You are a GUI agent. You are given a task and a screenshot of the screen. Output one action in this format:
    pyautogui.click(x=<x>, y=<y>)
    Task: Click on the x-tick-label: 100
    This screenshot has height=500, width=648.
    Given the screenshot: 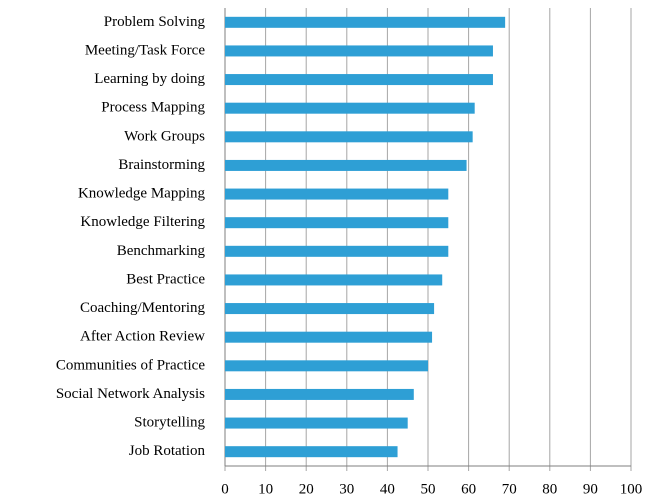 What is the action you would take?
    pyautogui.click(x=631, y=489)
    